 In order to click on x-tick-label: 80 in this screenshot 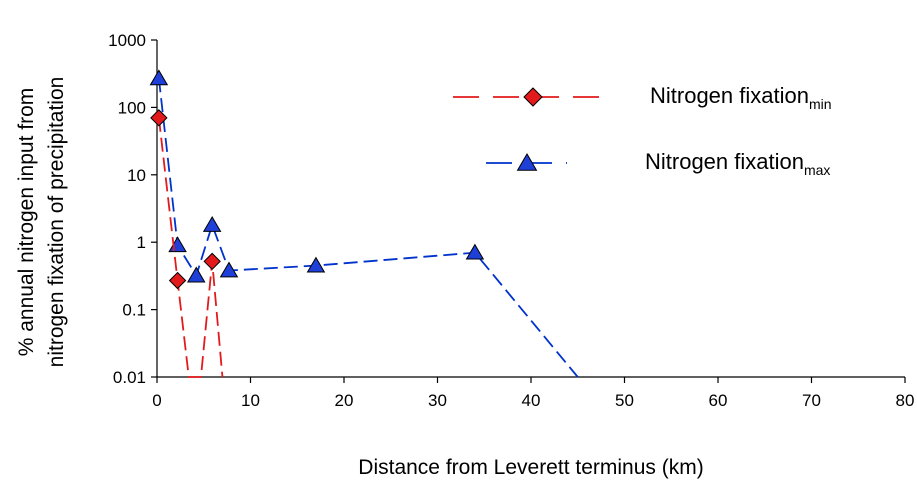, I will do `click(905, 400)`.